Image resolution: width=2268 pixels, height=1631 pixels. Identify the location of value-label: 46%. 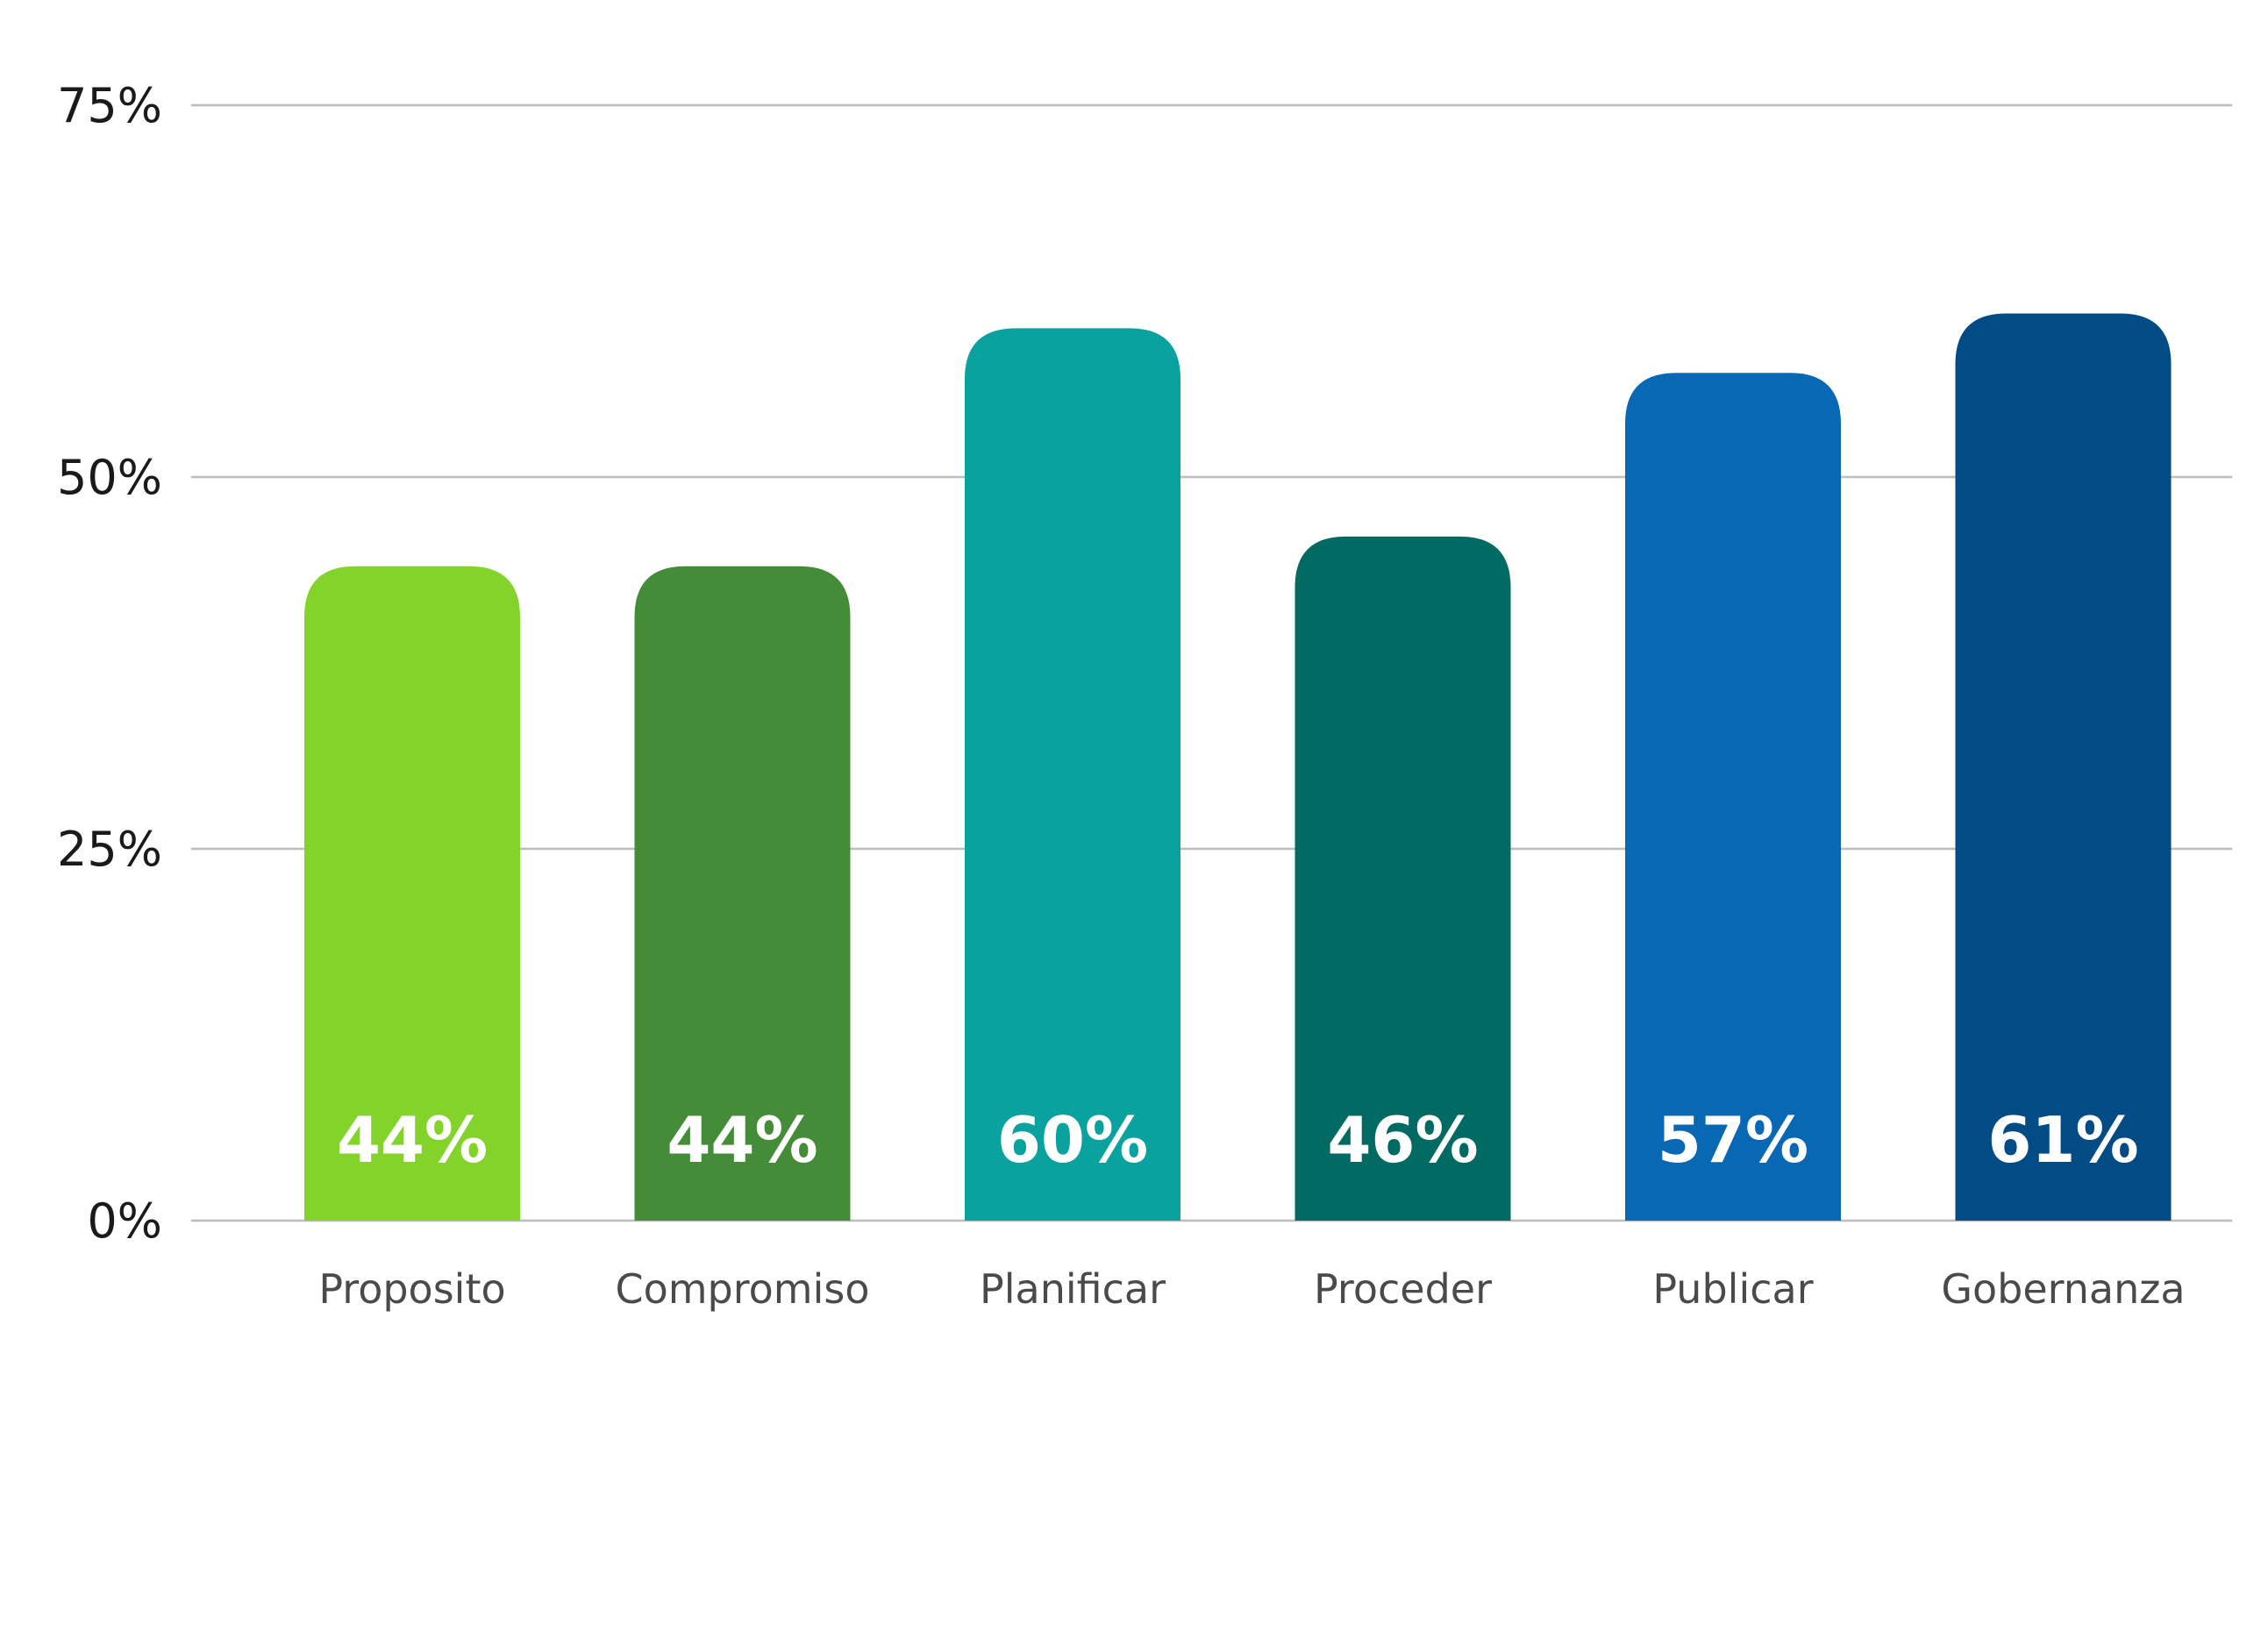
(1402, 1140).